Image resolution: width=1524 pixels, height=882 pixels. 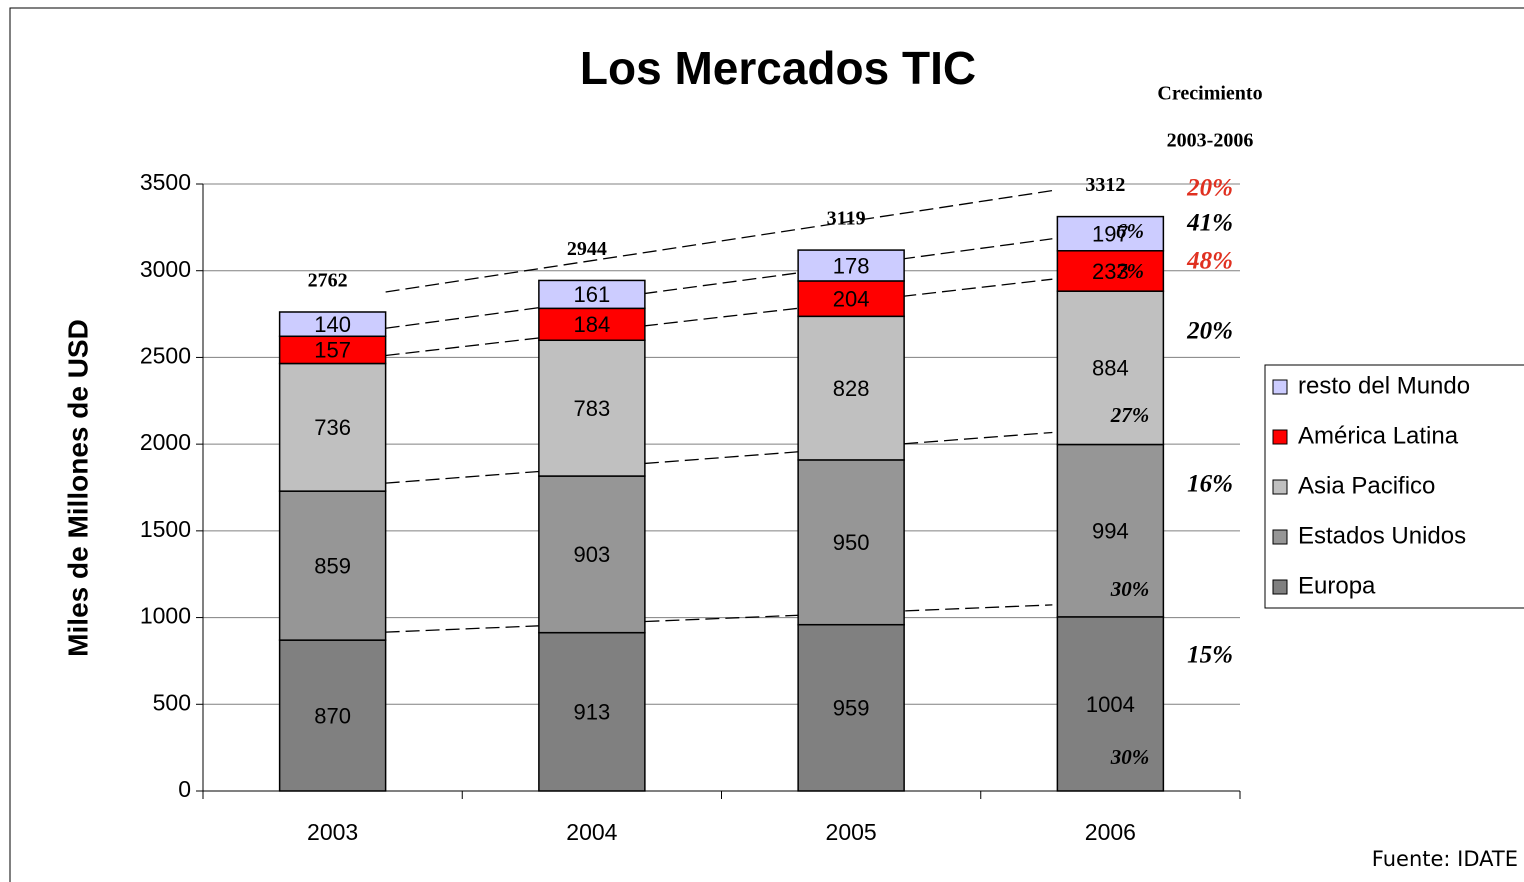 What do you see at coordinates (332, 715) in the screenshot?
I see `value-label: 870` at bounding box center [332, 715].